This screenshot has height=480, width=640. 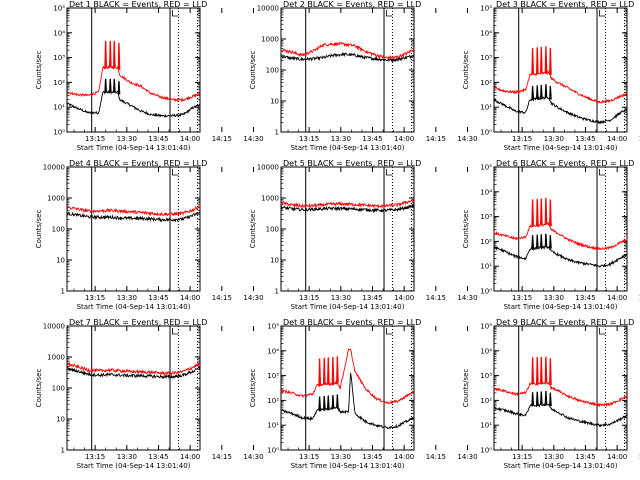 I want to click on panel-title: Det 9 BLACK = Events, RED = LLD, so click(x=565, y=322).